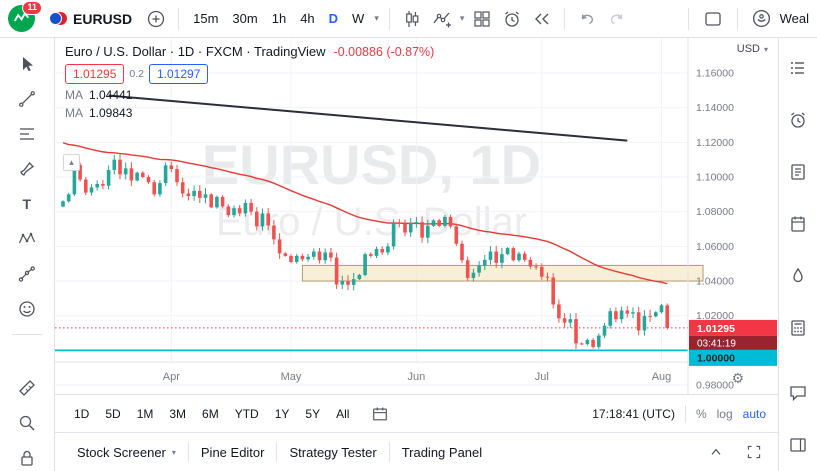 The width and height of the screenshot is (817, 471). What do you see at coordinates (442, 19) in the screenshot?
I see `indicators-button` at bounding box center [442, 19].